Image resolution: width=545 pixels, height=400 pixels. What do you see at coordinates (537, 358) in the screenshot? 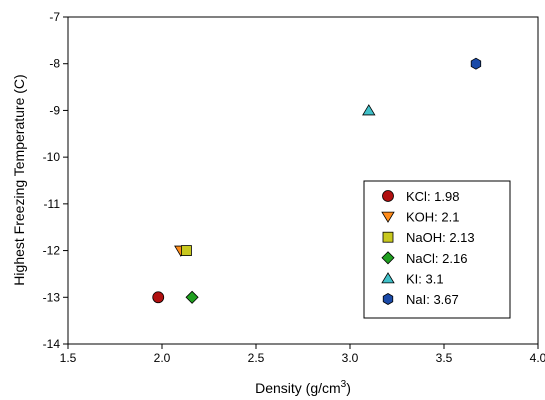
I see `x-tick-label: 4.0` at bounding box center [537, 358].